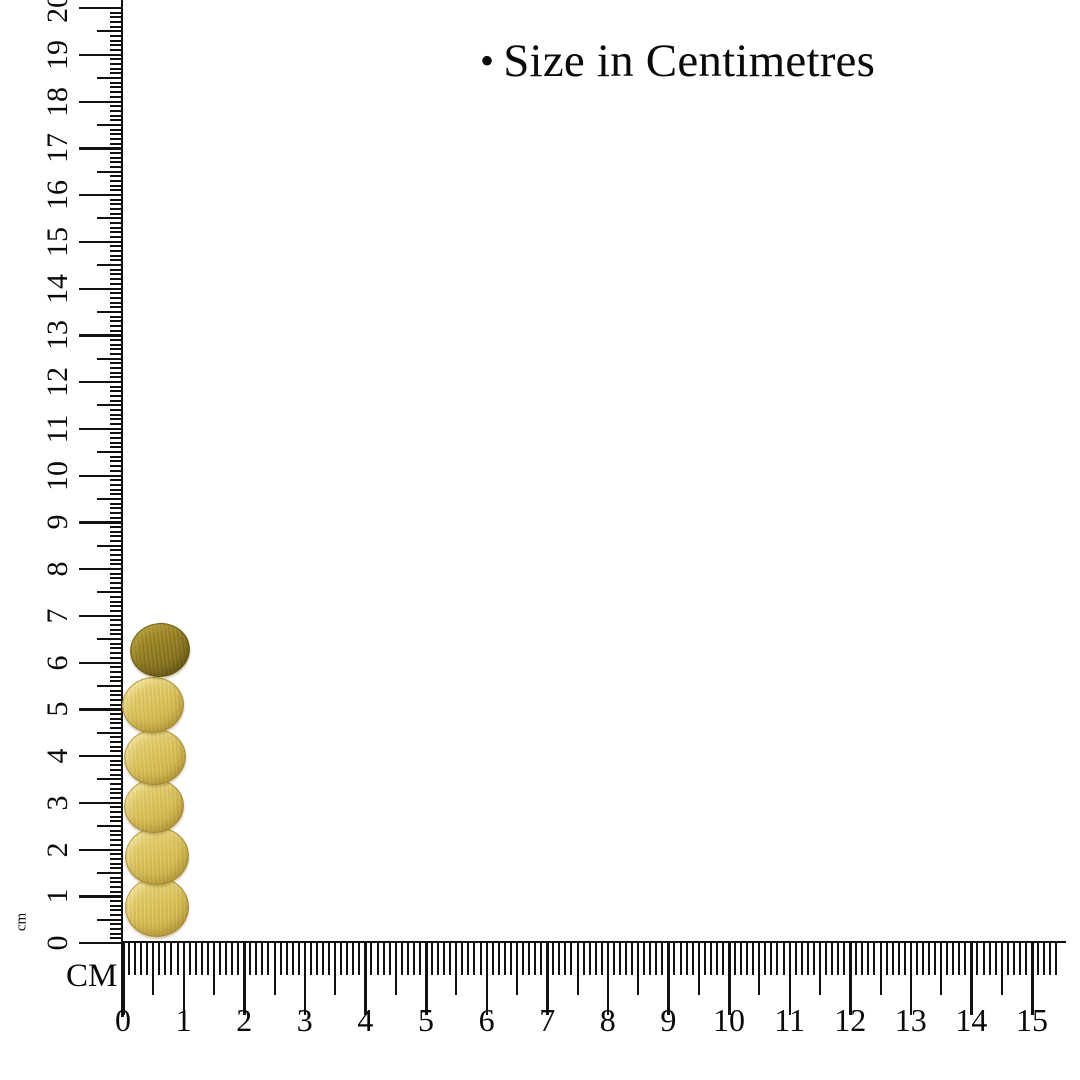 This screenshot has height=1080, width=1080. I want to click on horizontal-ruler-label: 12, so click(850, 1020).